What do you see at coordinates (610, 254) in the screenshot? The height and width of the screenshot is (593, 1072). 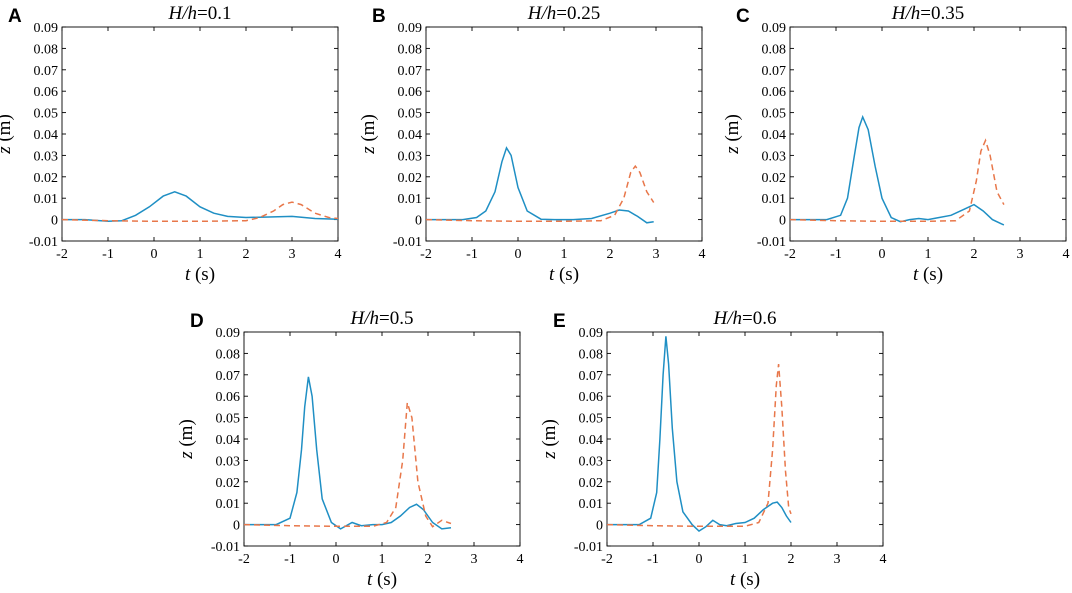 I see `panel-b-xtick-label: 2` at bounding box center [610, 254].